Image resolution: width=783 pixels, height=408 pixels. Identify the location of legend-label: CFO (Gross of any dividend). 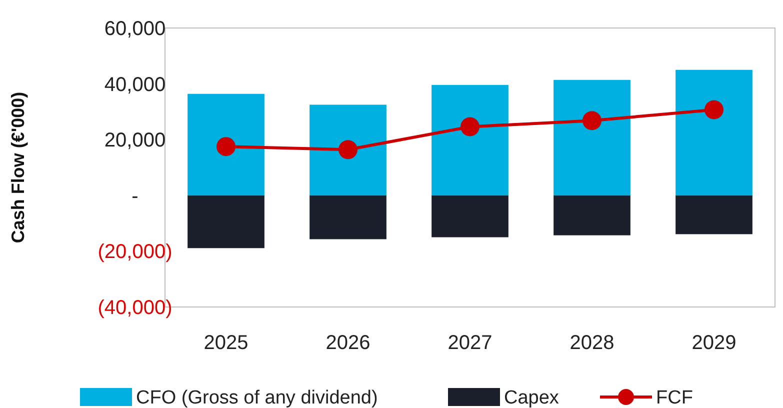
(257, 398).